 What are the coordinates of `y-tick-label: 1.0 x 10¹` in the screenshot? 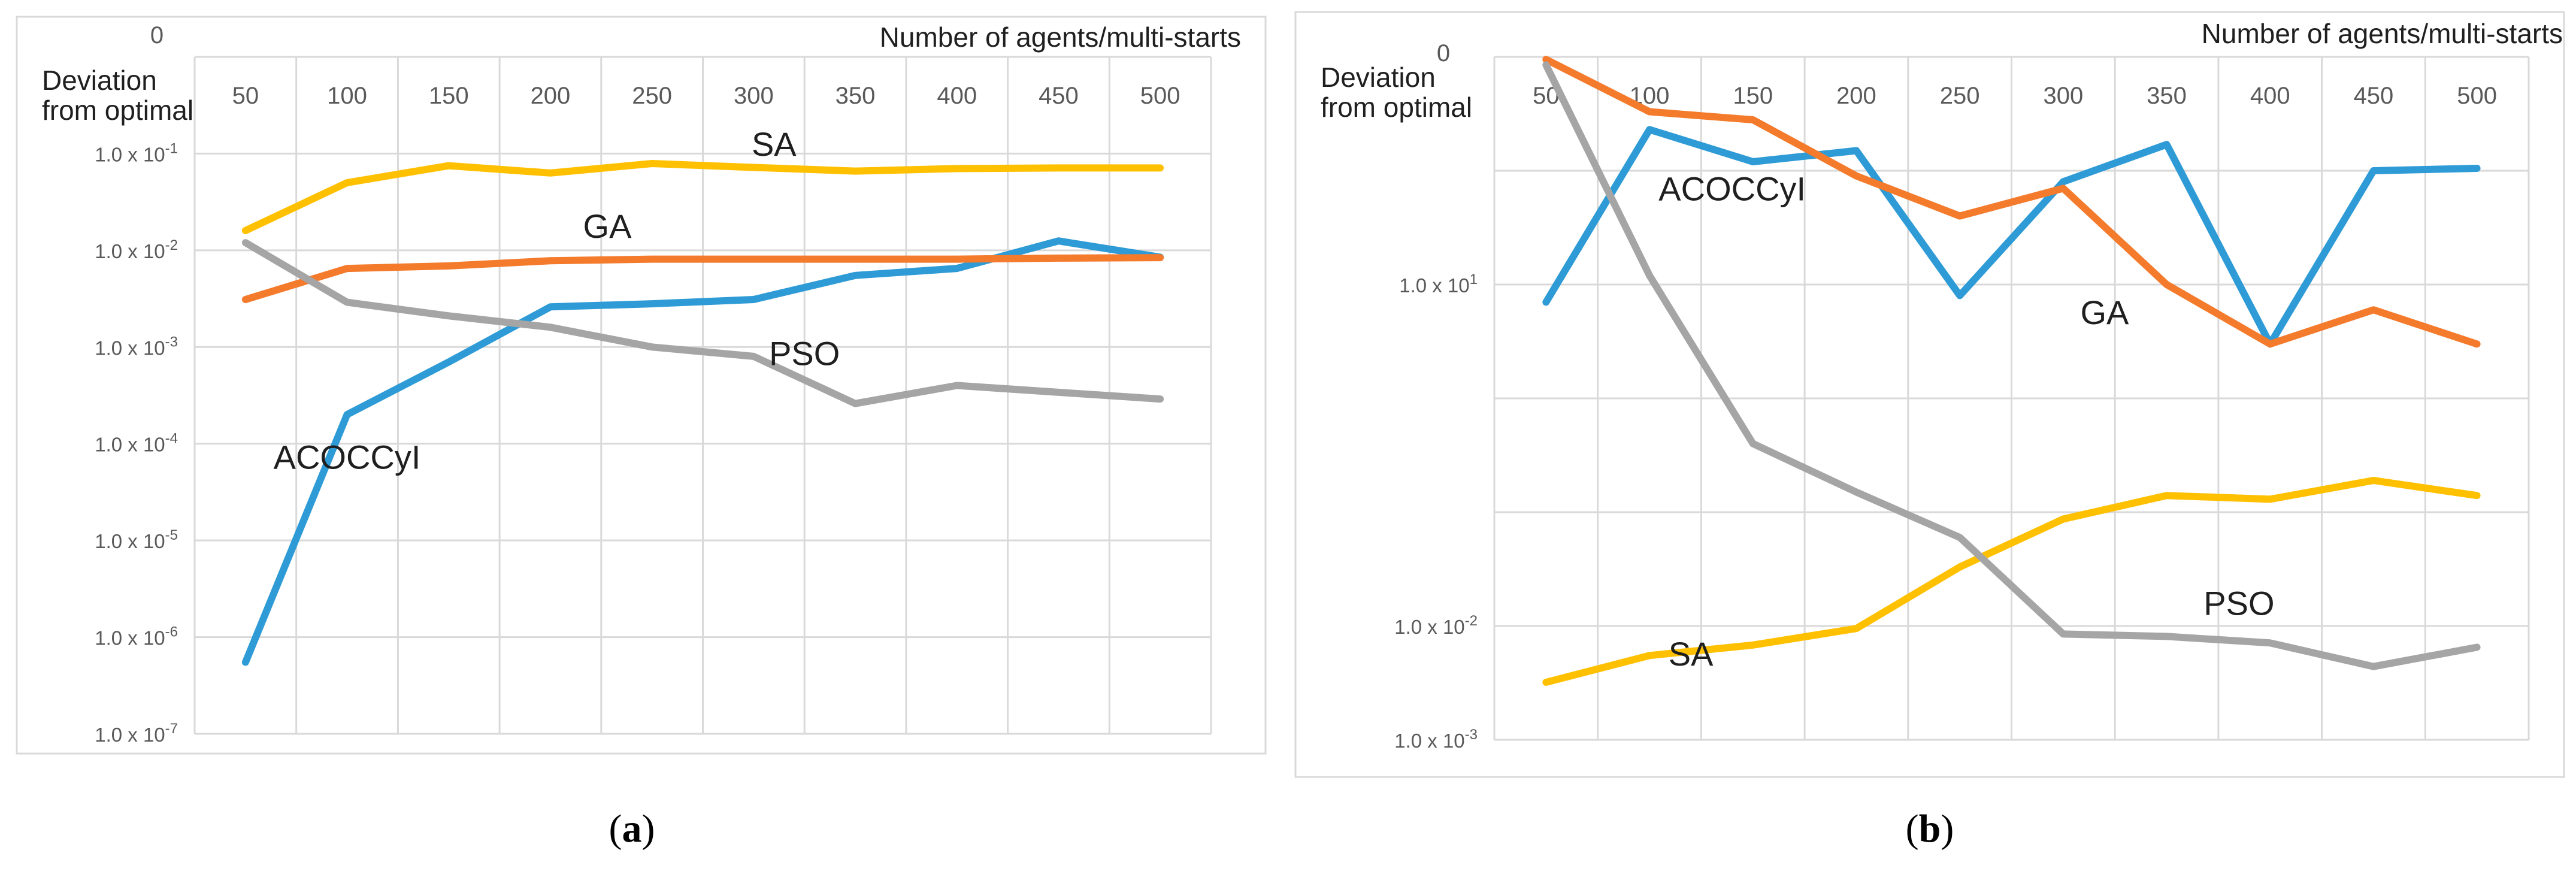 It's located at (1438, 284).